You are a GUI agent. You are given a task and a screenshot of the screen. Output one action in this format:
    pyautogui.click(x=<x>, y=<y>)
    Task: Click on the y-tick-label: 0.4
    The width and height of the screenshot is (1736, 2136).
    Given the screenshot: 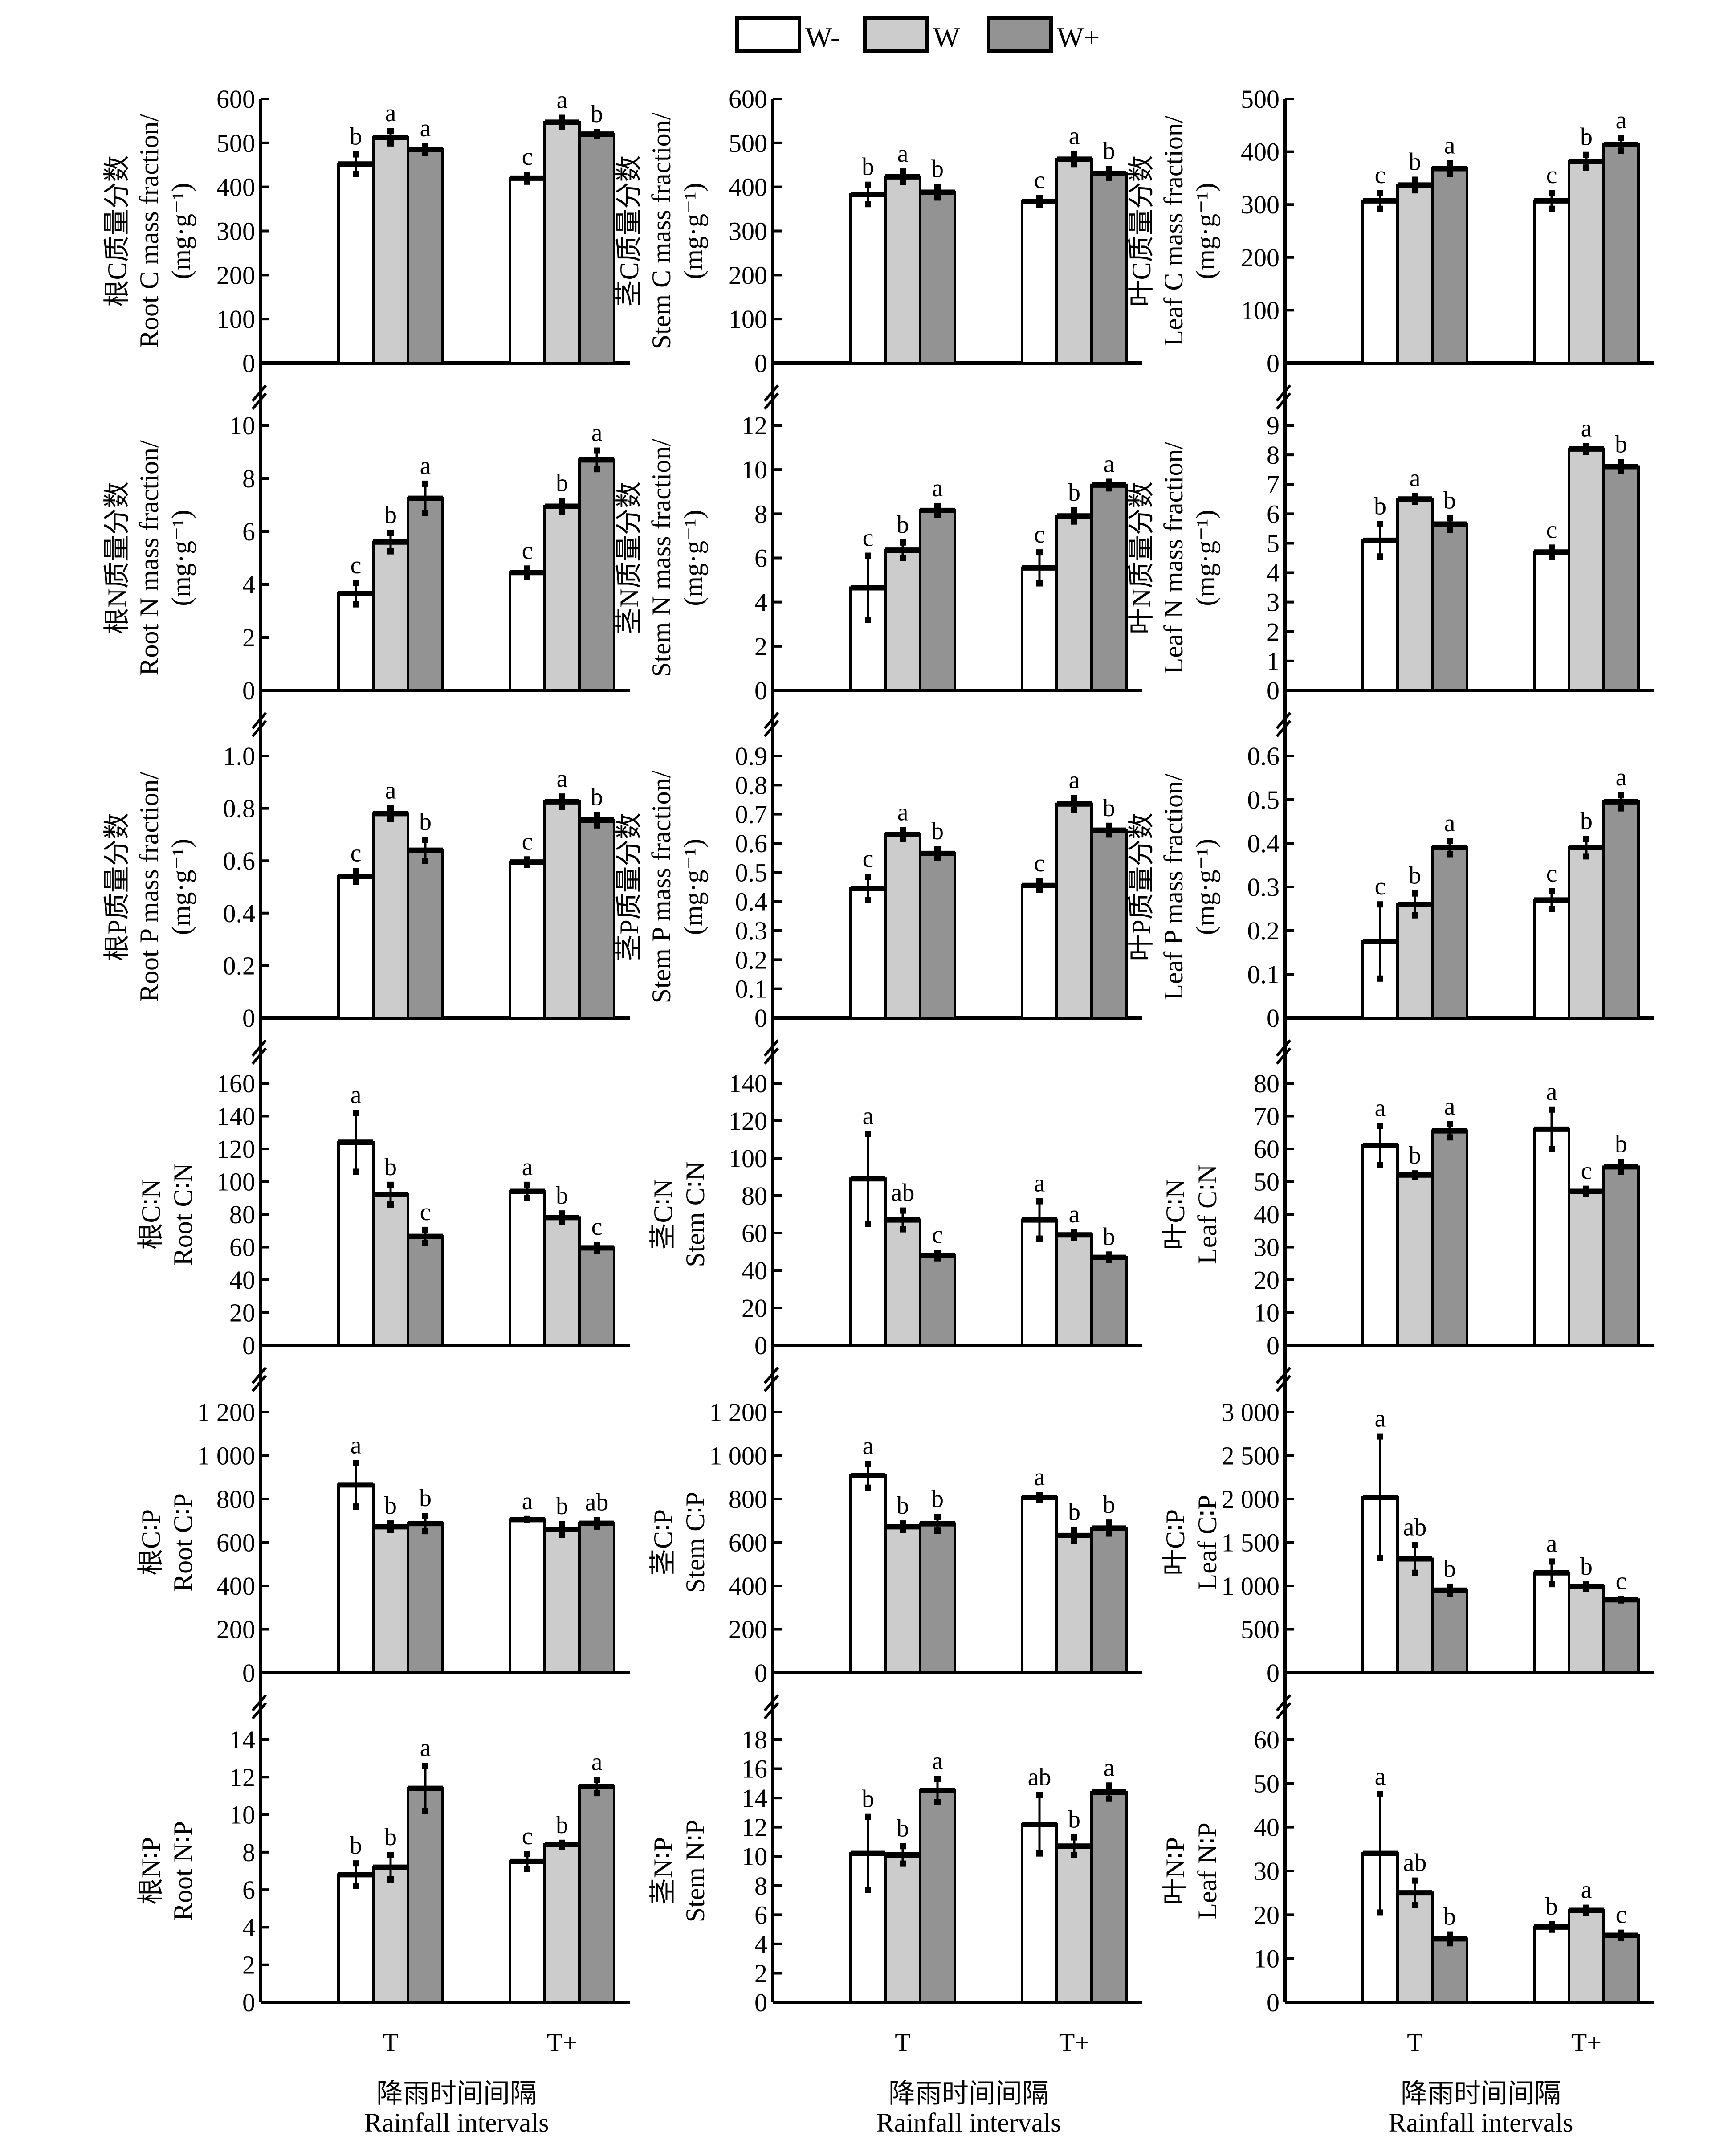 What is the action you would take?
    pyautogui.click(x=1264, y=843)
    